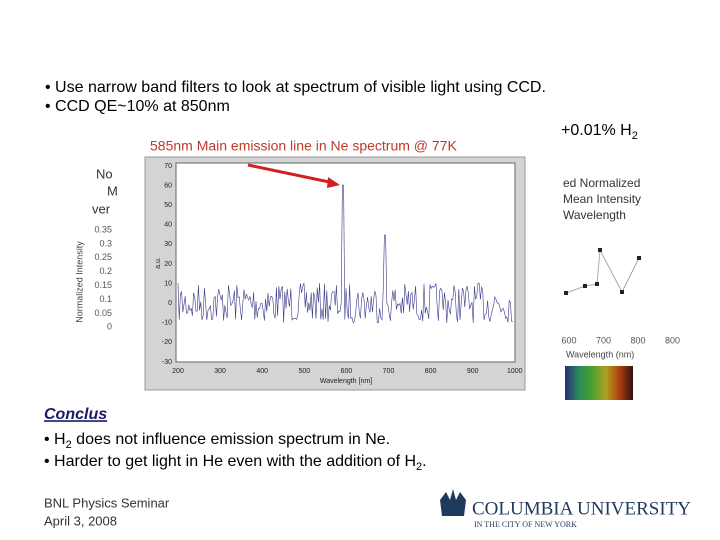  What do you see at coordinates (346, 381) in the screenshot?
I see `axis-label: Wavelength [nm]` at bounding box center [346, 381].